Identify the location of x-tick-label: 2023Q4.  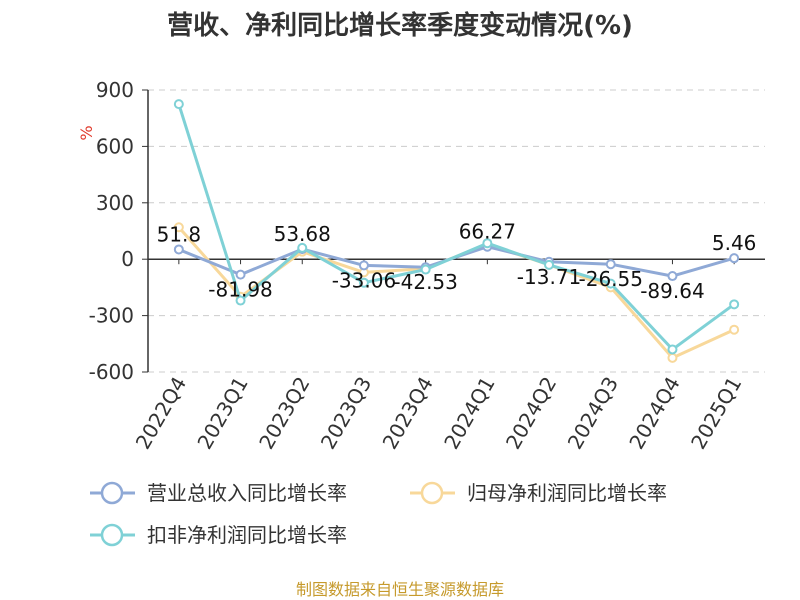
(408, 413).